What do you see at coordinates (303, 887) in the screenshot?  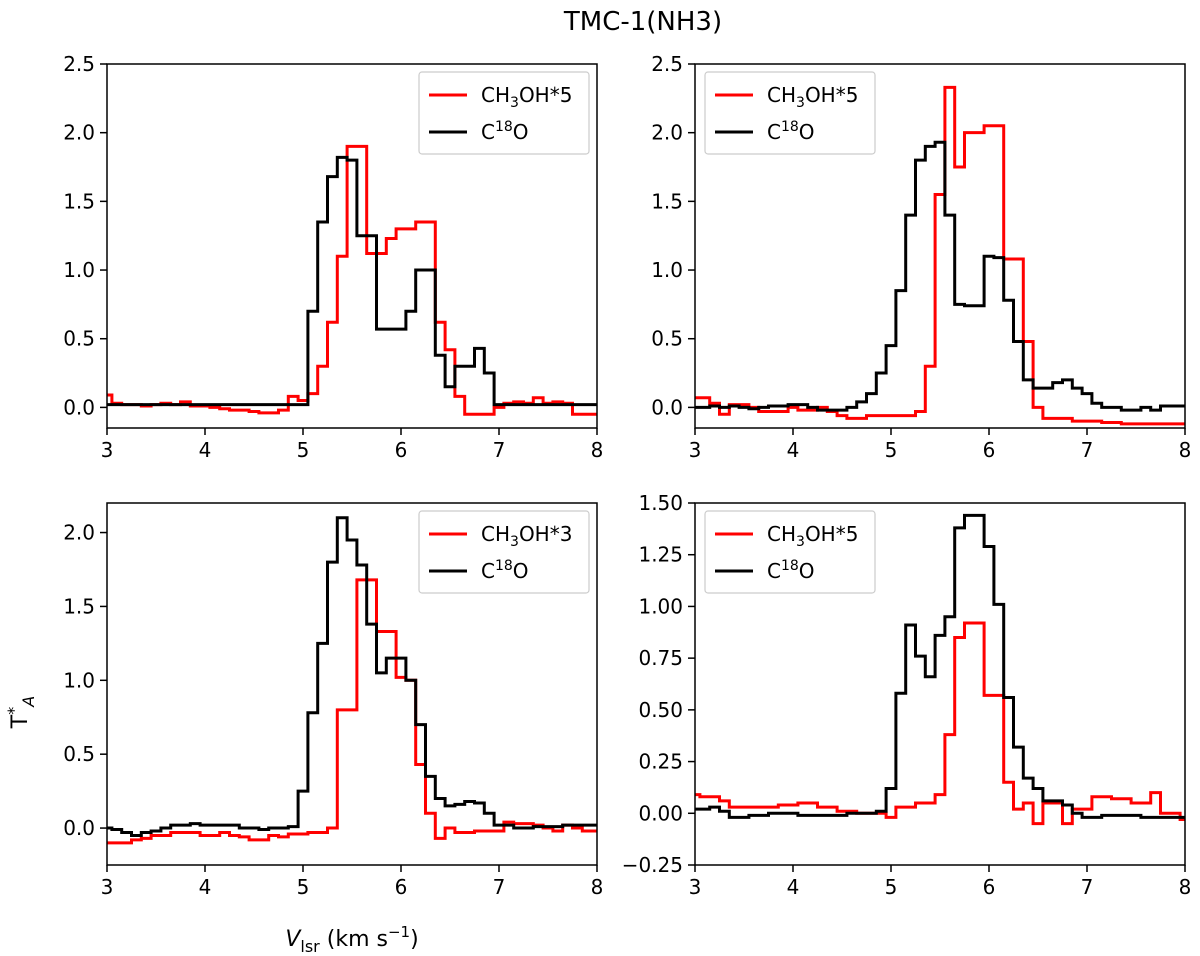 I see `panel-2-x-tick-label: 5` at bounding box center [303, 887].